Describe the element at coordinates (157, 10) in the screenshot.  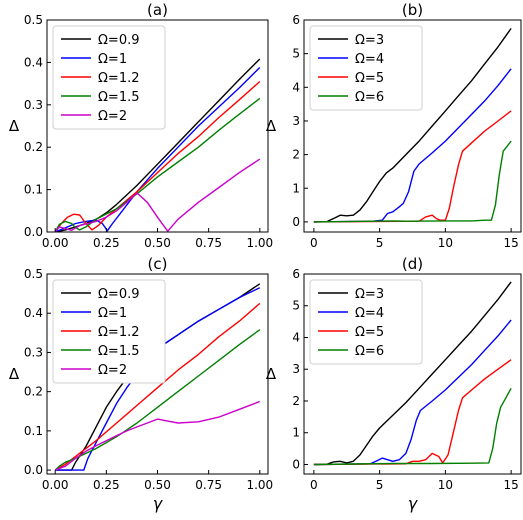
I see `subplot-title: (a)` at that location.